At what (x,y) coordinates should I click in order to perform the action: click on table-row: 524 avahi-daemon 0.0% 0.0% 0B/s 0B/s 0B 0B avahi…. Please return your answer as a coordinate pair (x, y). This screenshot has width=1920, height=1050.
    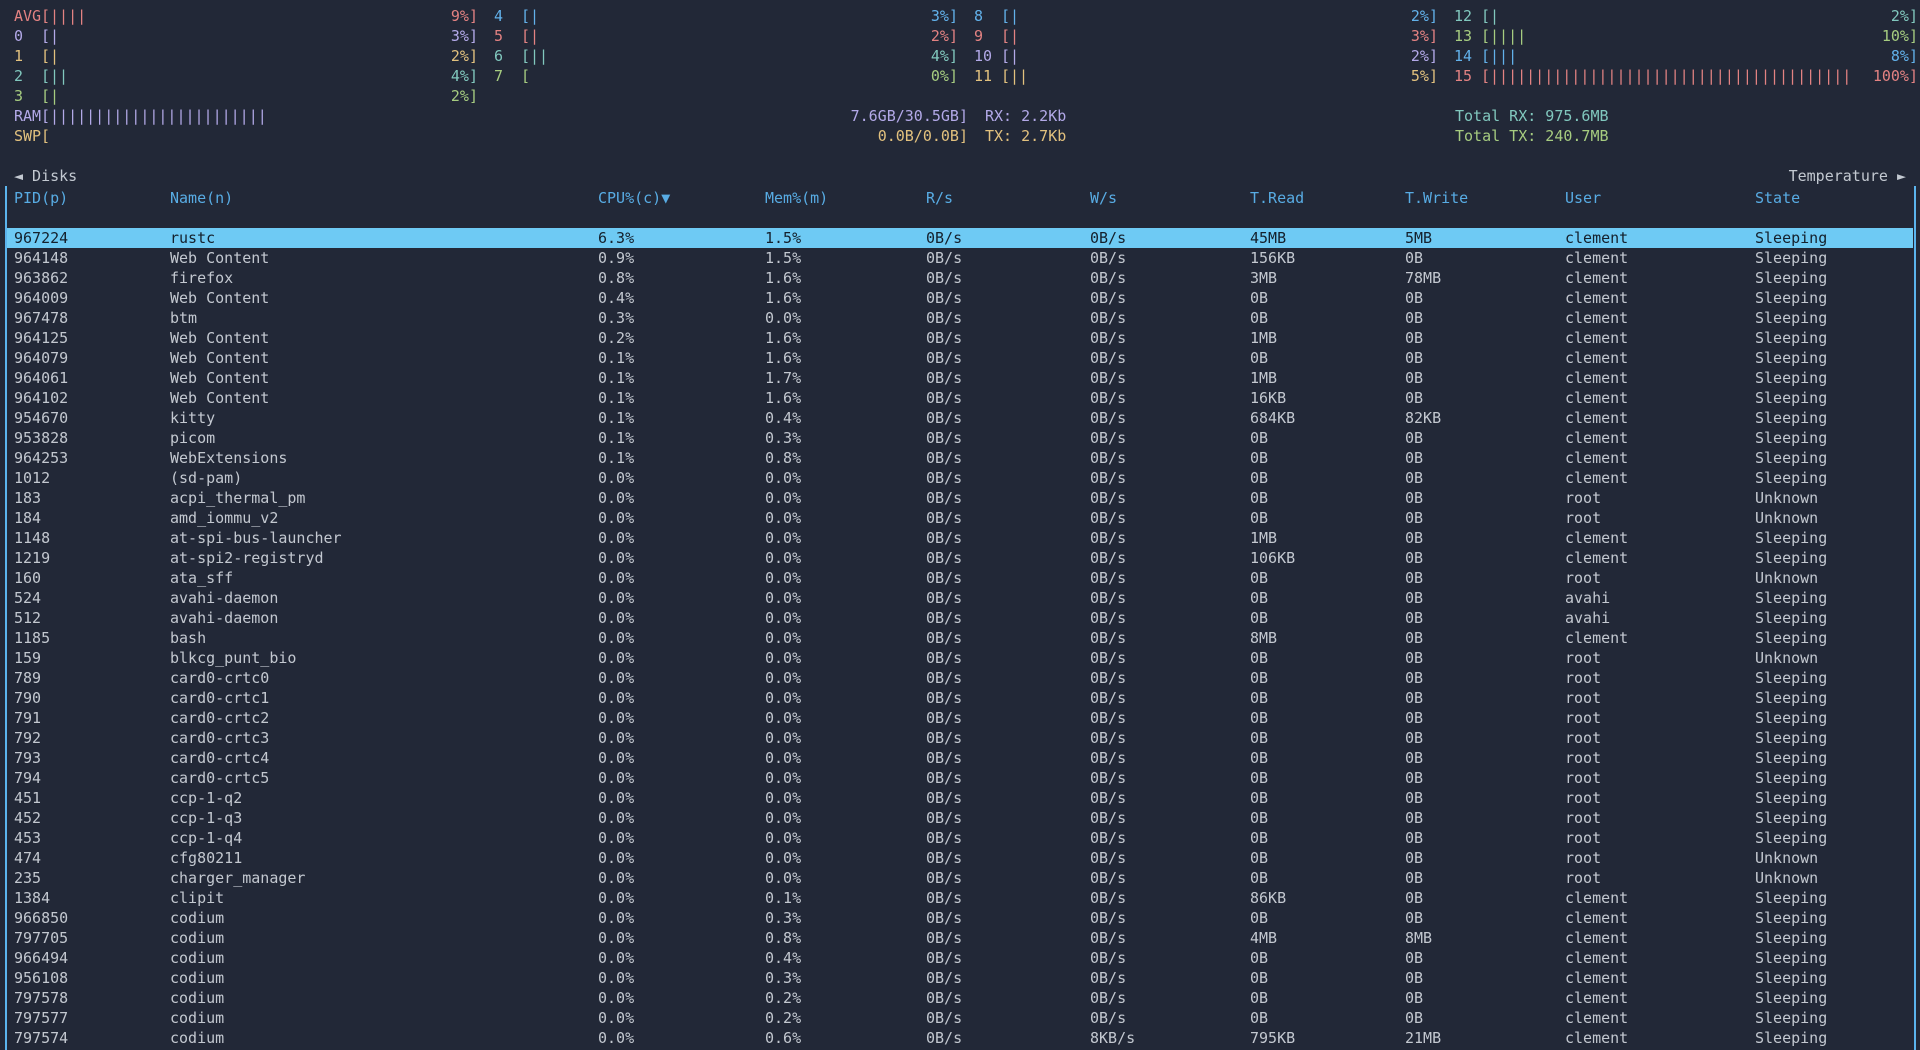
    Looking at the image, I should click on (960, 598).